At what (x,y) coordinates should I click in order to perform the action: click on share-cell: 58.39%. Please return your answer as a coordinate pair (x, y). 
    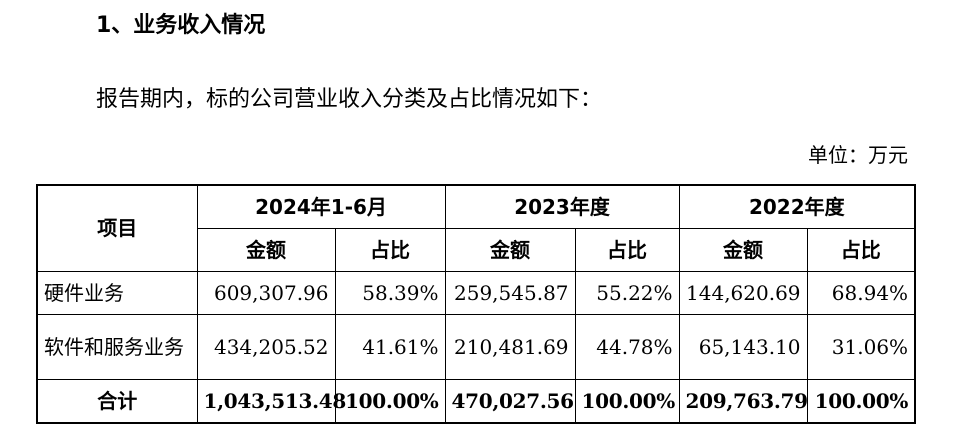
    Looking at the image, I should click on (390, 292).